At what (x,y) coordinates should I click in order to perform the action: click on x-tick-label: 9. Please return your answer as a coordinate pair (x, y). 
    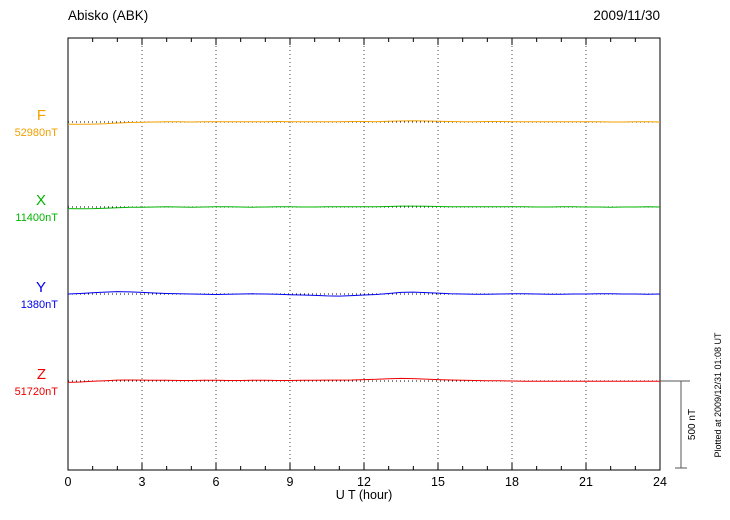
    Looking at the image, I should click on (290, 482).